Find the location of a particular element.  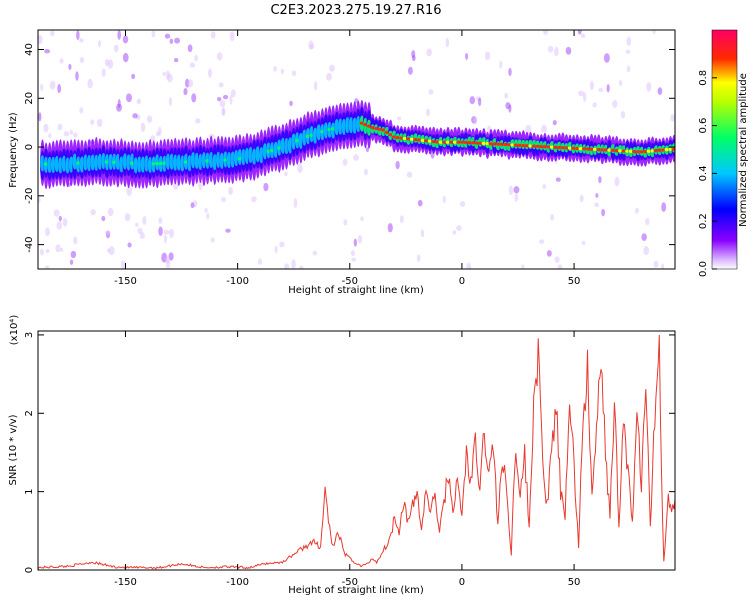

snr-y-axis-label: SNR (10 * v/v) is located at coordinates (13, 449).